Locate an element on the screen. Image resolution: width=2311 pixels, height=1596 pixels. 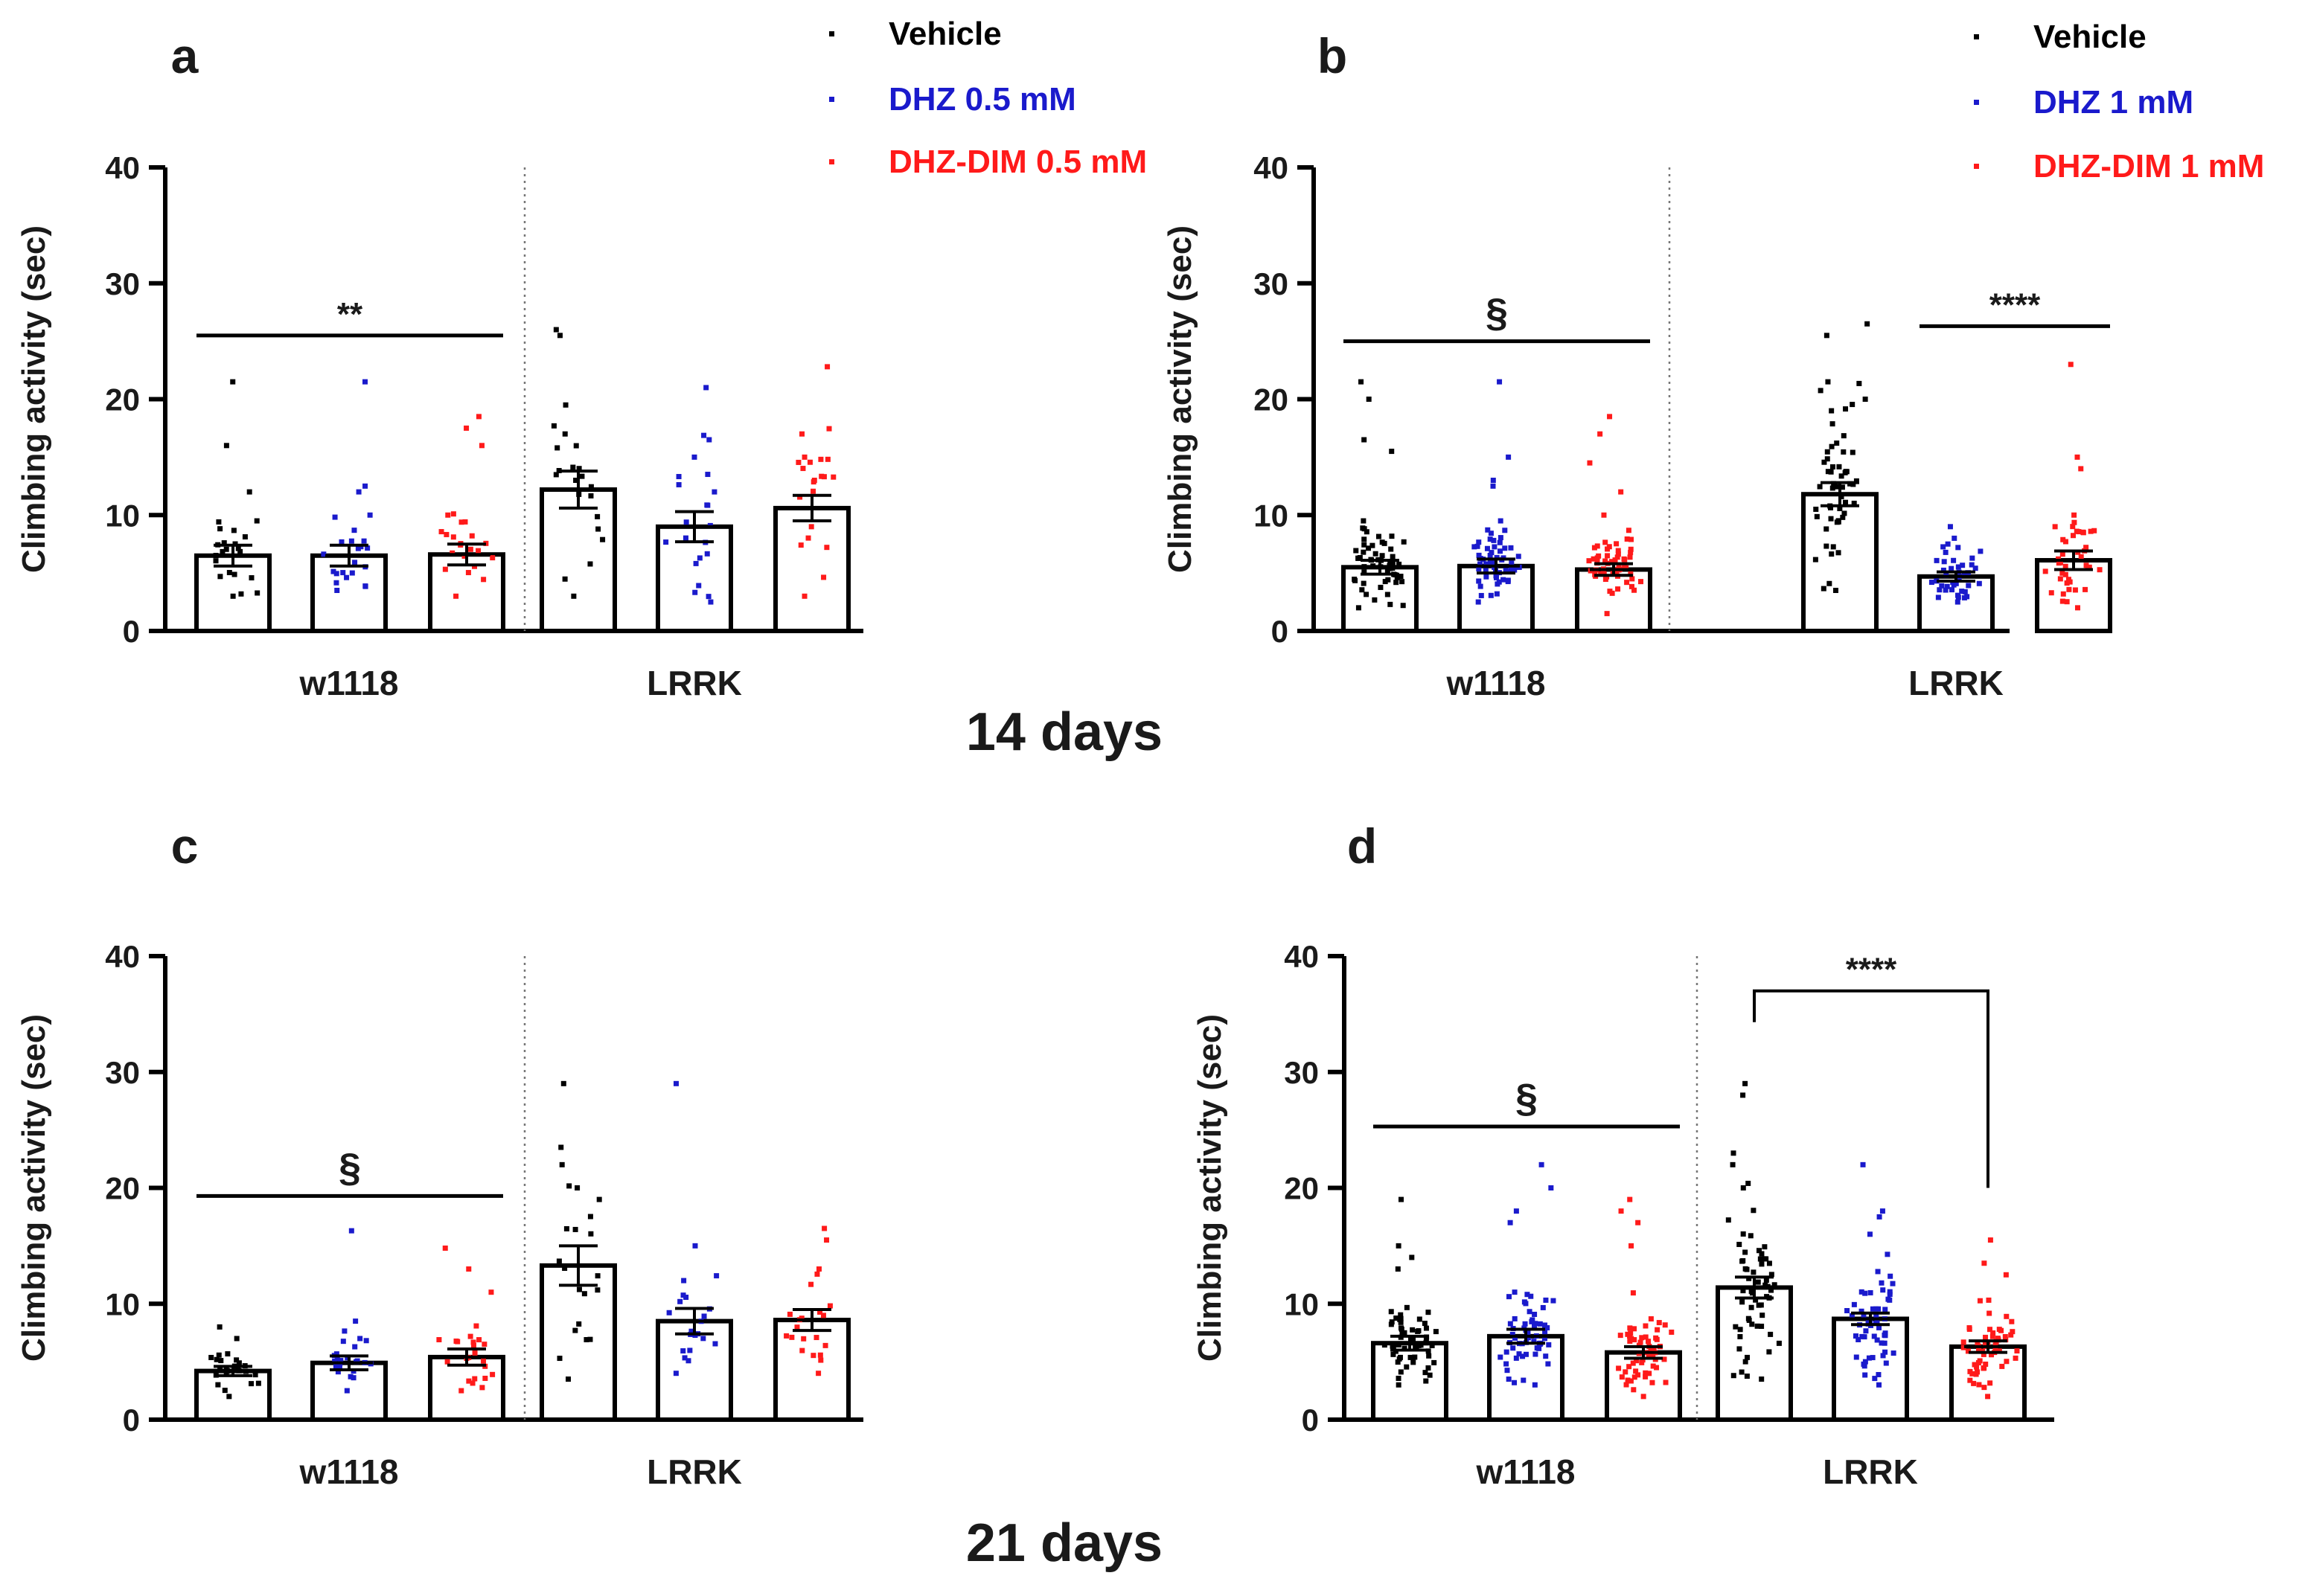
significance-label: ** is located at coordinates (350, 314).